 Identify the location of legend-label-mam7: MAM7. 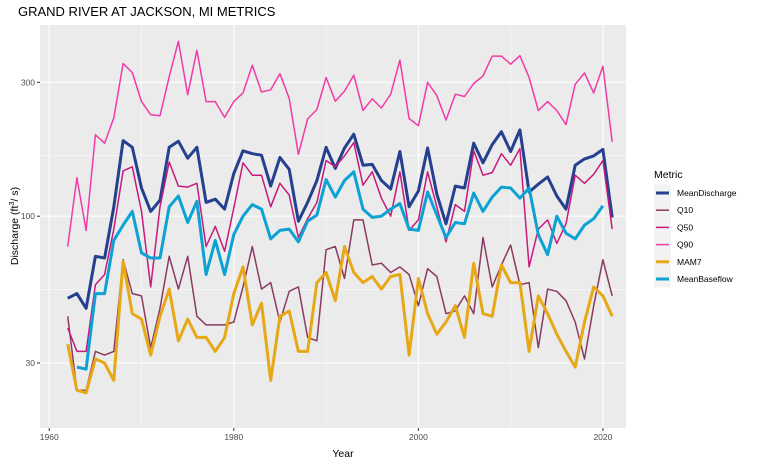
(689, 262).